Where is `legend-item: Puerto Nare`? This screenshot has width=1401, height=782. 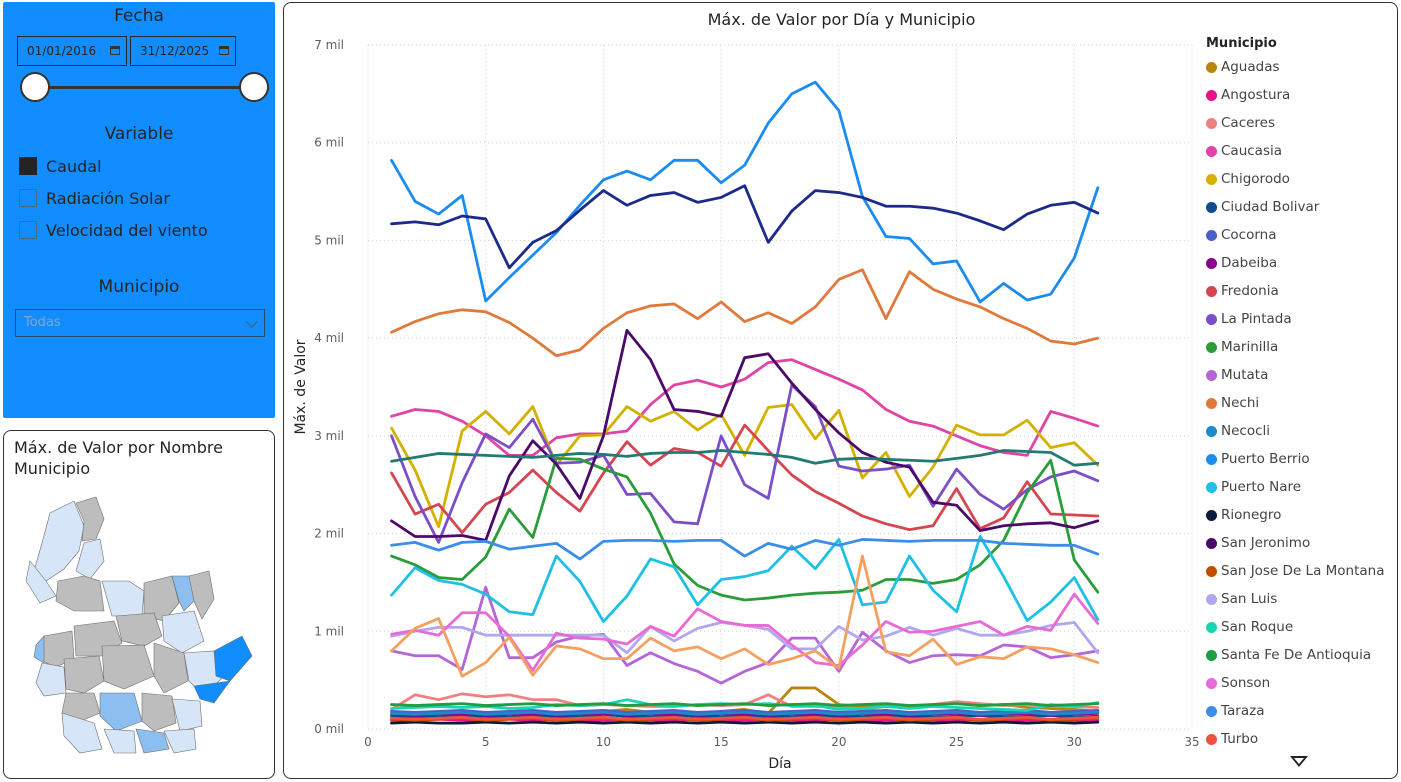
legend-item: Puerto Nare is located at coordinates (1253, 487).